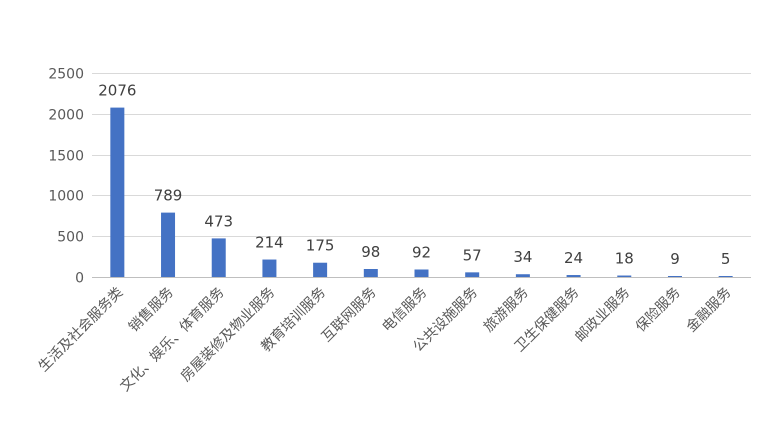 Image resolution: width=761 pixels, height=442 pixels. What do you see at coordinates (658, 310) in the screenshot?
I see `x-tick-label-11: 保险服务` at bounding box center [658, 310].